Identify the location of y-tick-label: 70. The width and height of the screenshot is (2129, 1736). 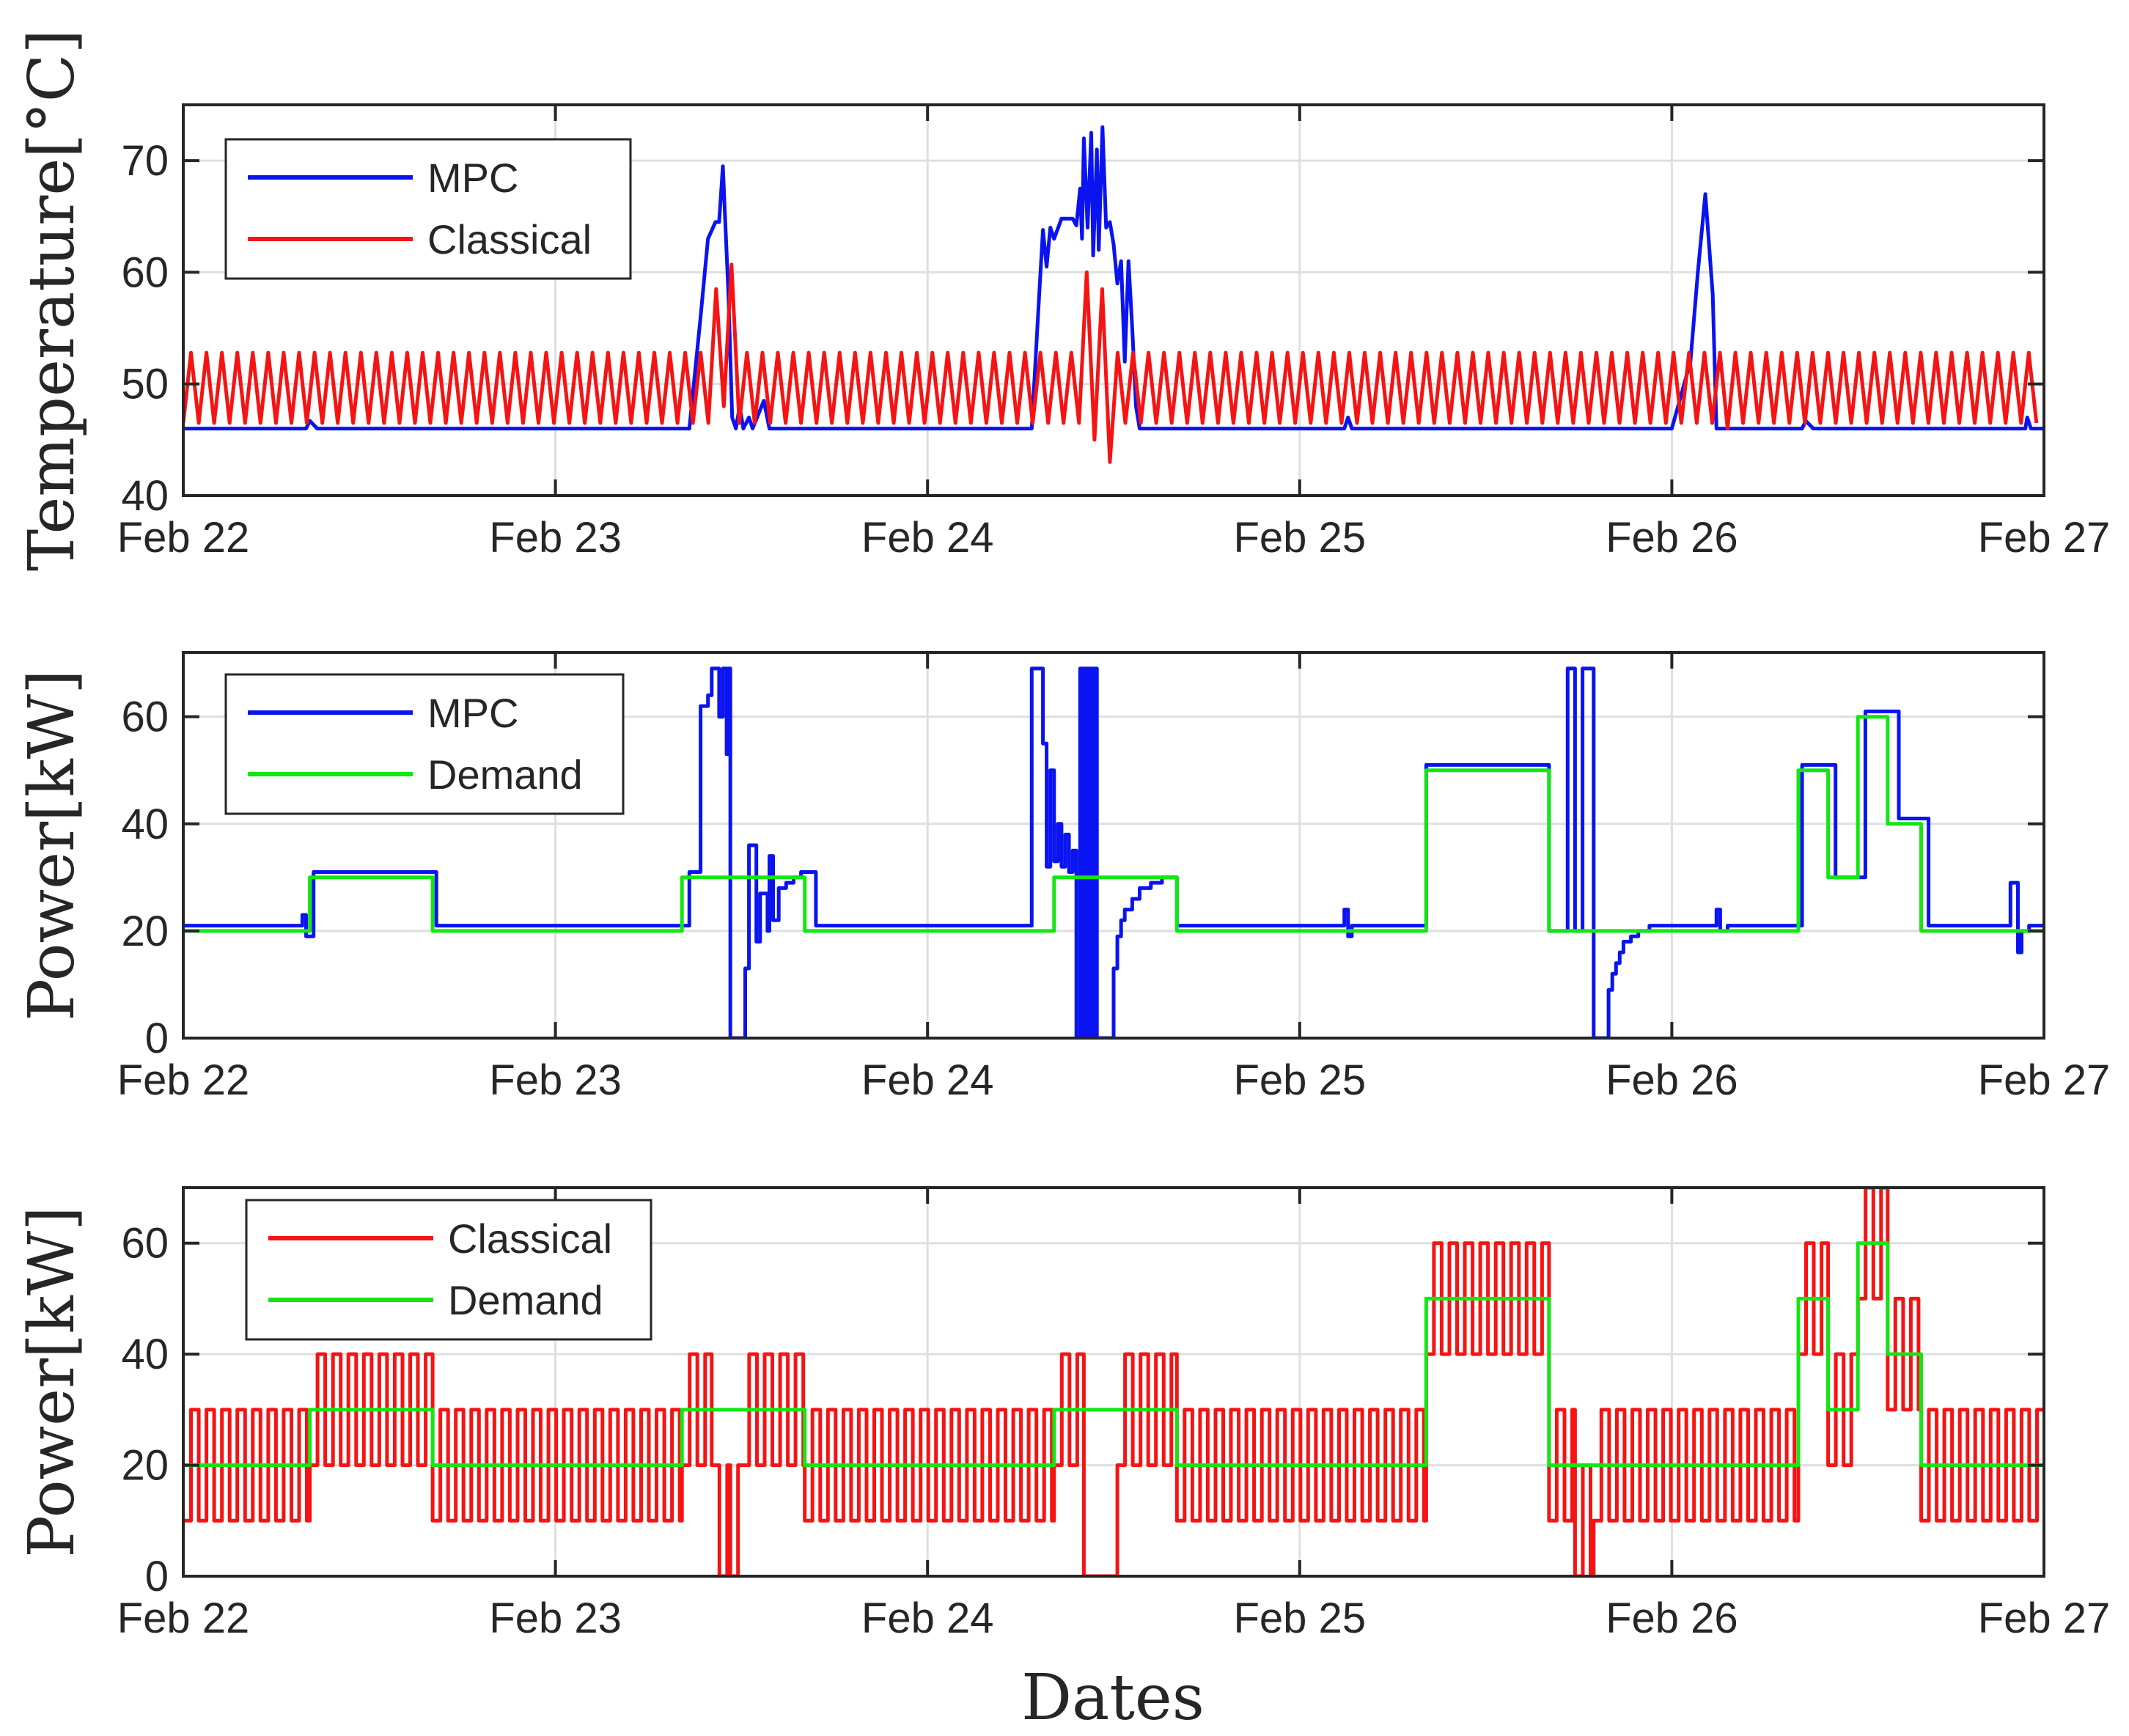
(145, 161).